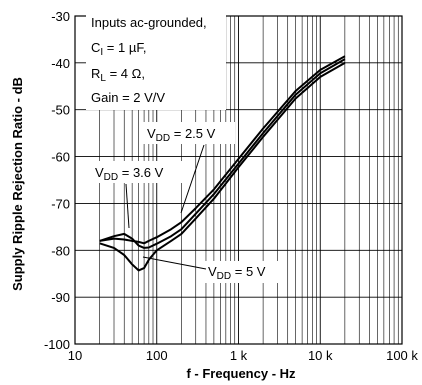  What do you see at coordinates (60, 297) in the screenshot?
I see `y-tick-label: -90` at bounding box center [60, 297].